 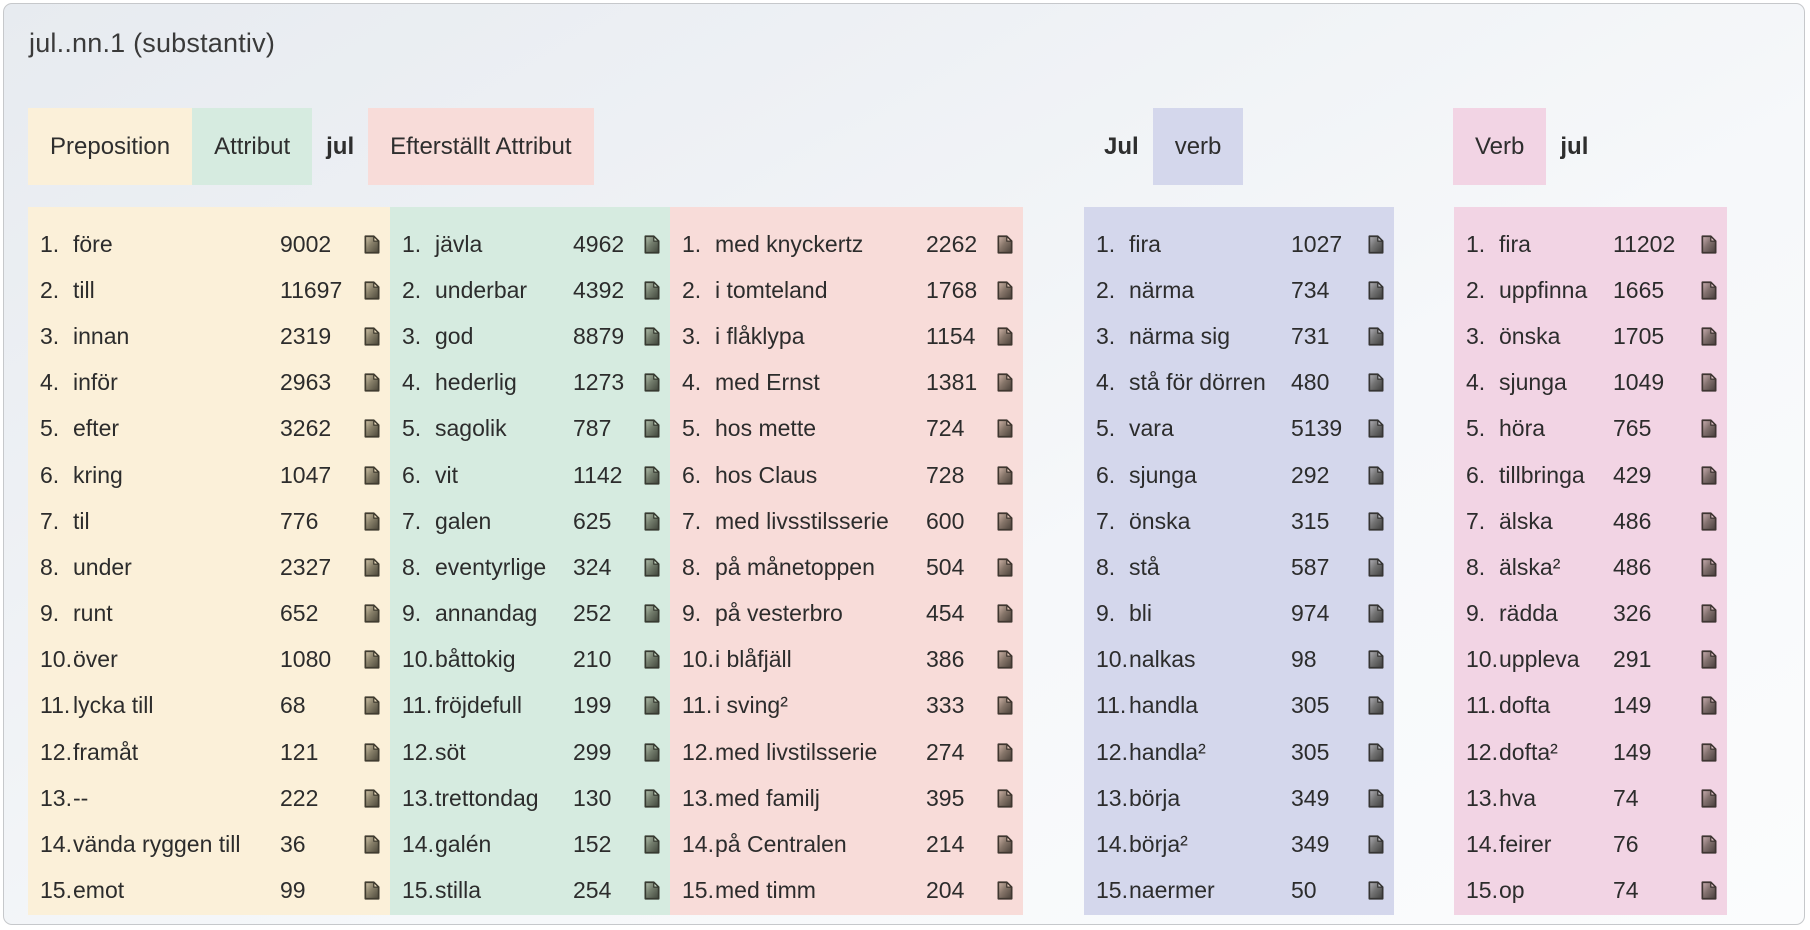 I want to click on collocate-row: 8. älska² 486, so click(x=1591, y=567).